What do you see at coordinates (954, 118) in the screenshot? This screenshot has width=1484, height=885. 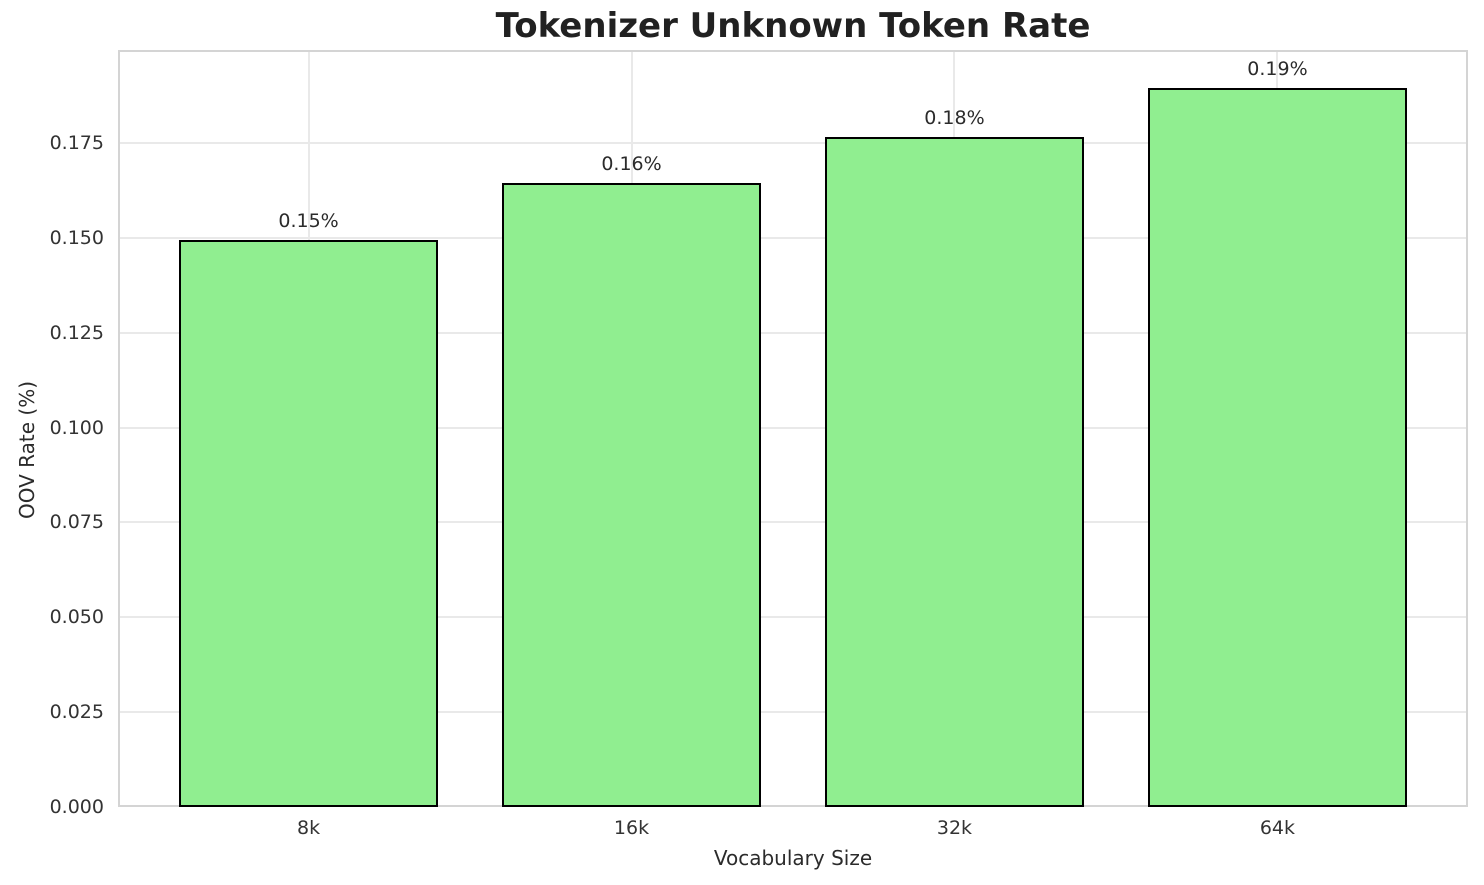 I see `bar-value-label: 0.18%` at bounding box center [954, 118].